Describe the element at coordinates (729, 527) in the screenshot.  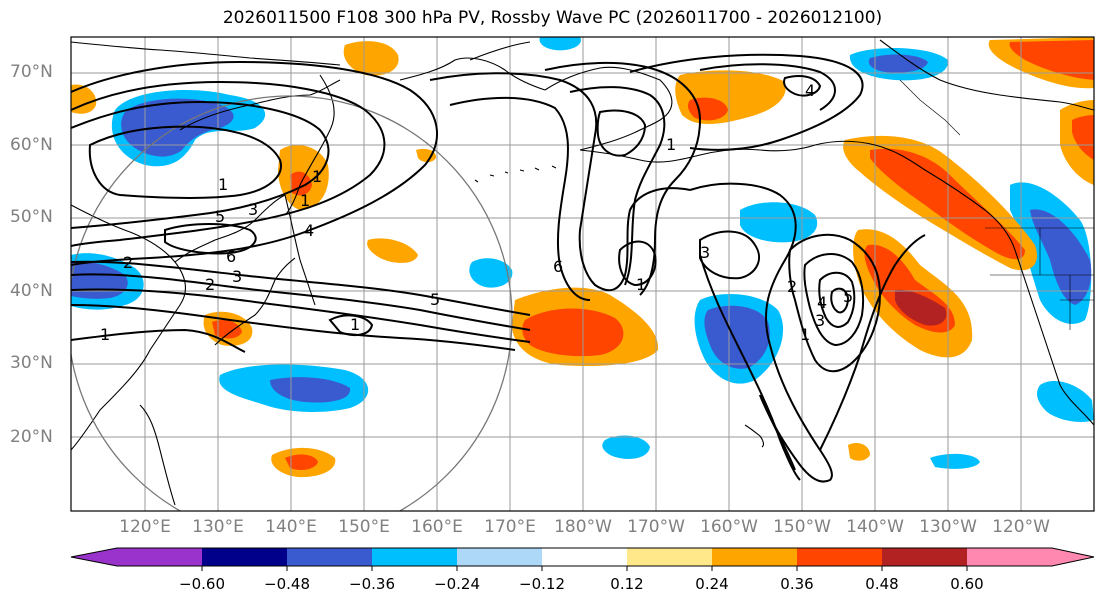
I see `lon-label: 160°W` at that location.